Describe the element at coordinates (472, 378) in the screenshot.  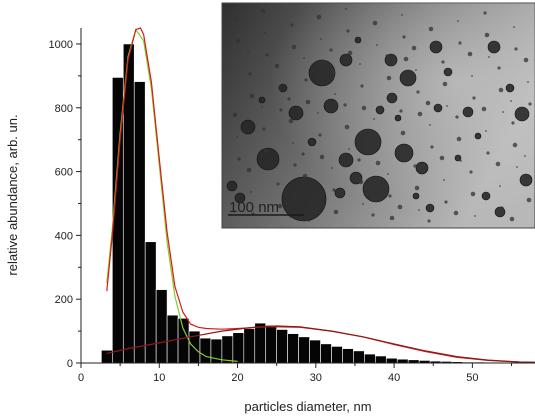
I see `x-tick-label: 50` at that location.